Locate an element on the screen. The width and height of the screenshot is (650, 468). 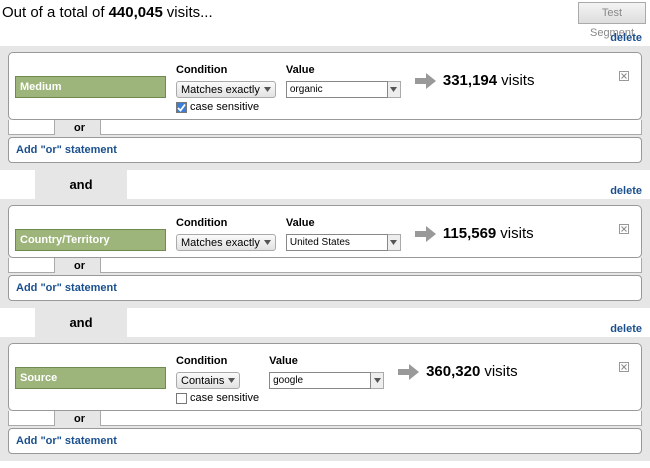
value-text: United States is located at coordinates (336, 242).